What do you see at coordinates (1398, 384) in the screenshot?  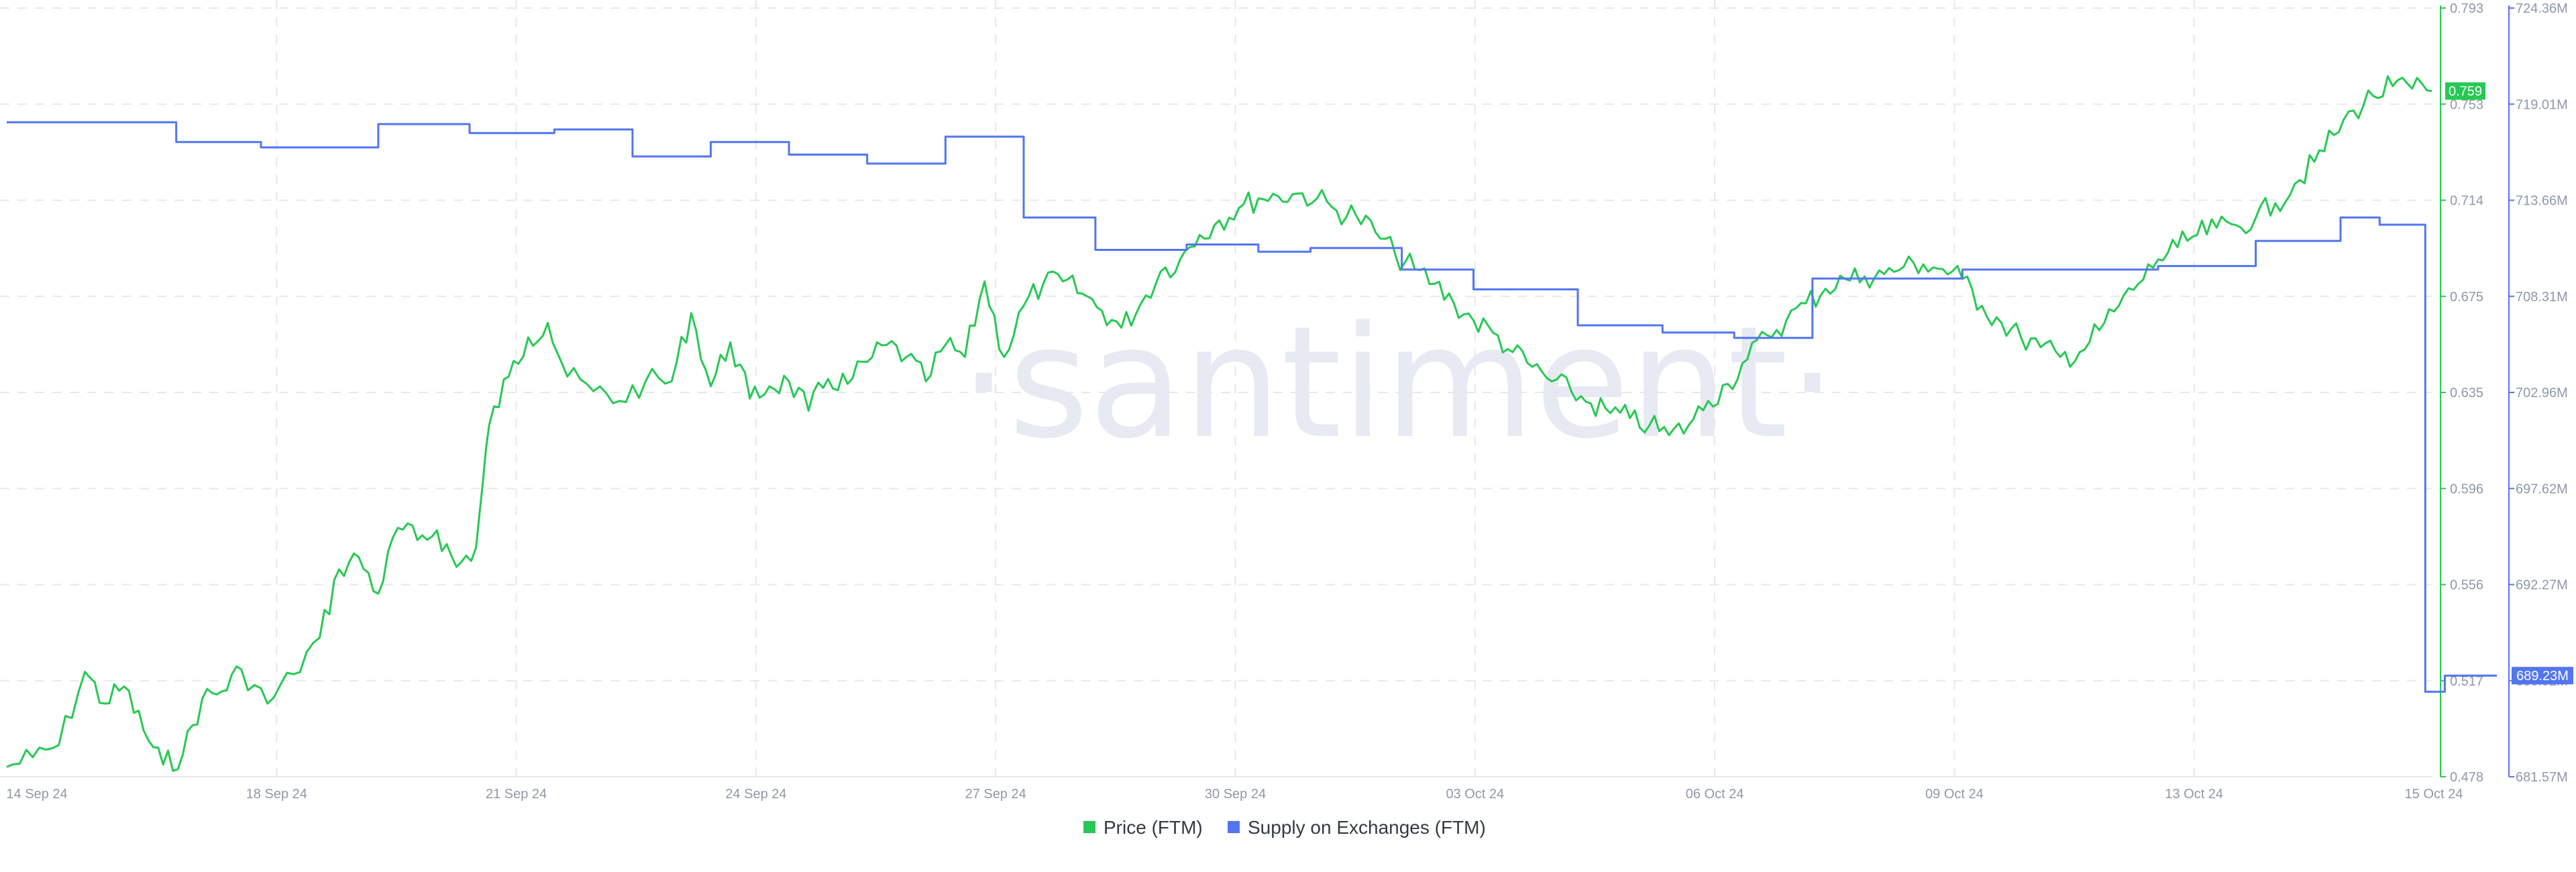 I see `santiment-watermark: ·santiment·` at bounding box center [1398, 384].